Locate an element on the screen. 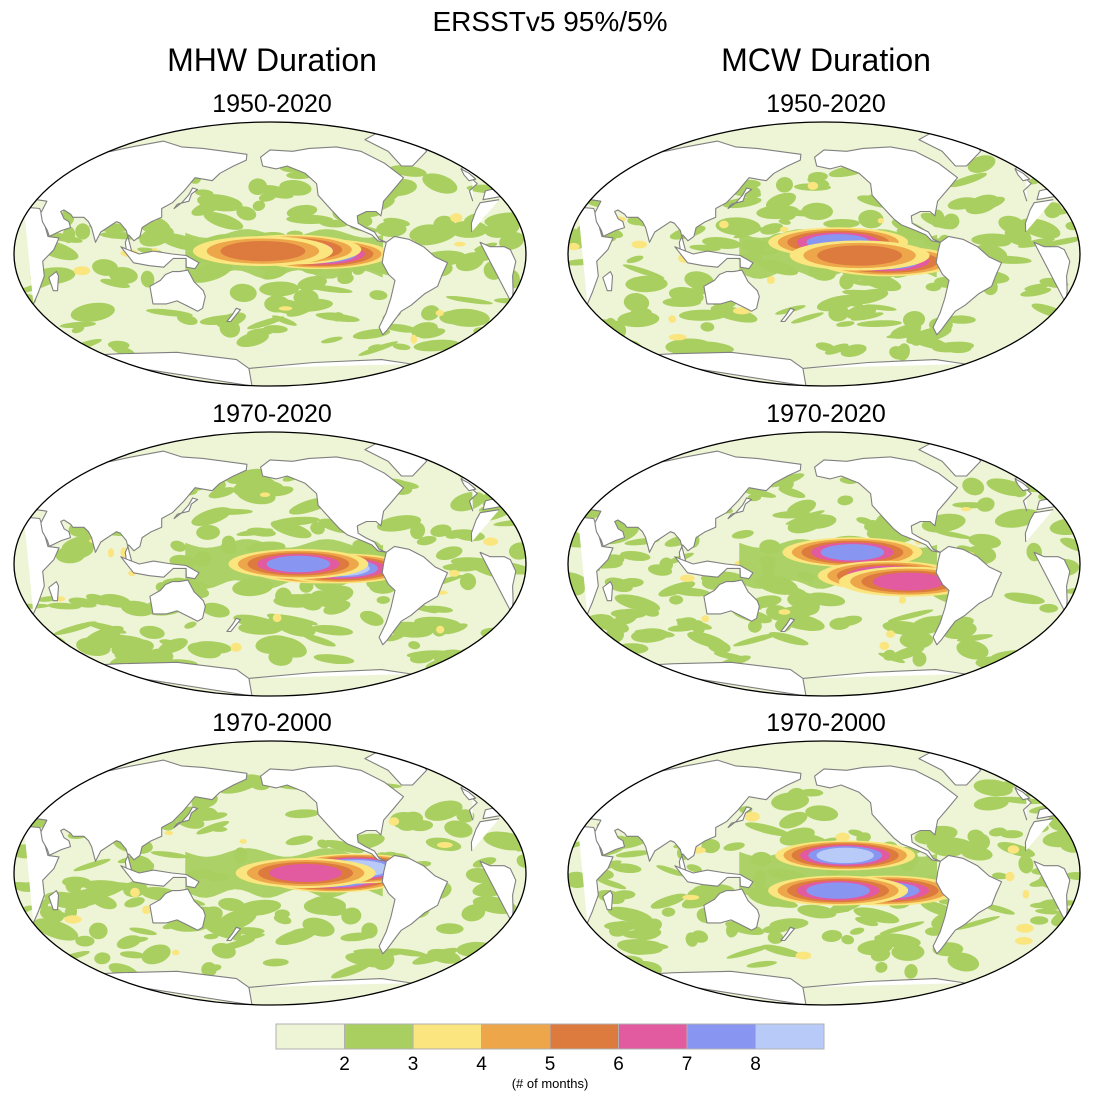 Image resolution: width=1100 pixels, height=1105 pixels. colorbar-tick-label: 2 is located at coordinates (344, 1064).